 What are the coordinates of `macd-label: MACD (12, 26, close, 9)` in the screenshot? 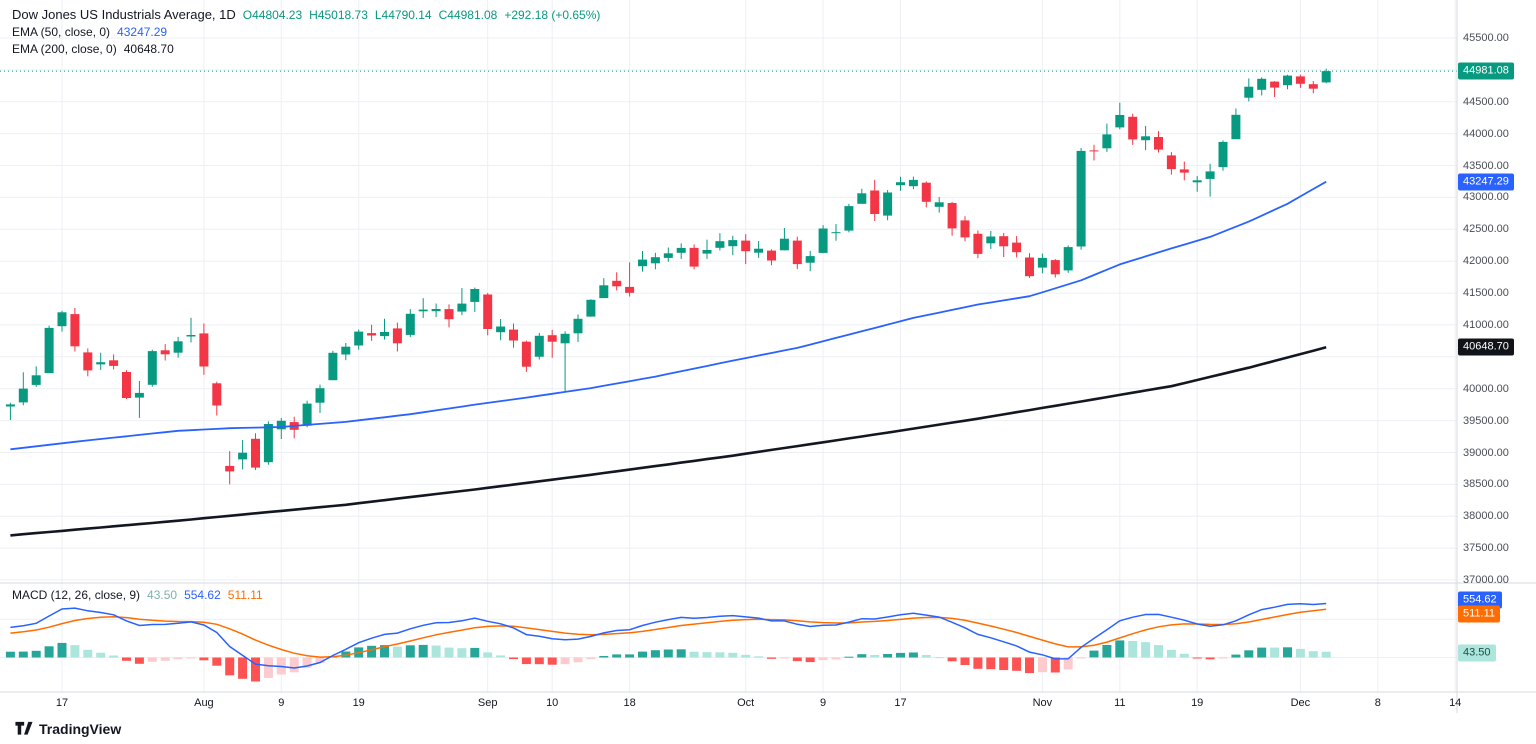 It's located at (76, 594).